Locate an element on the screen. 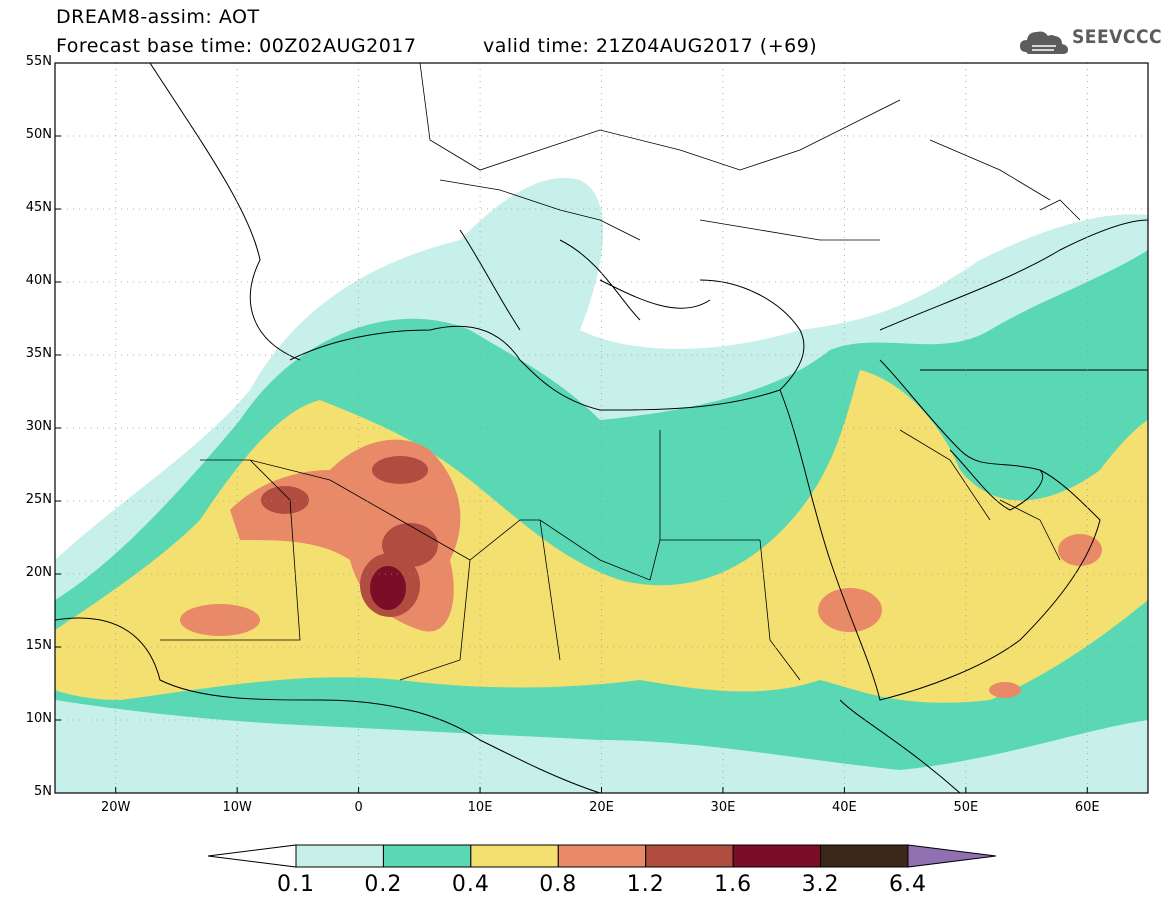 Image resolution: width=1165 pixels, height=905 pixels. lat-tick-label: 30N is located at coordinates (38, 426).